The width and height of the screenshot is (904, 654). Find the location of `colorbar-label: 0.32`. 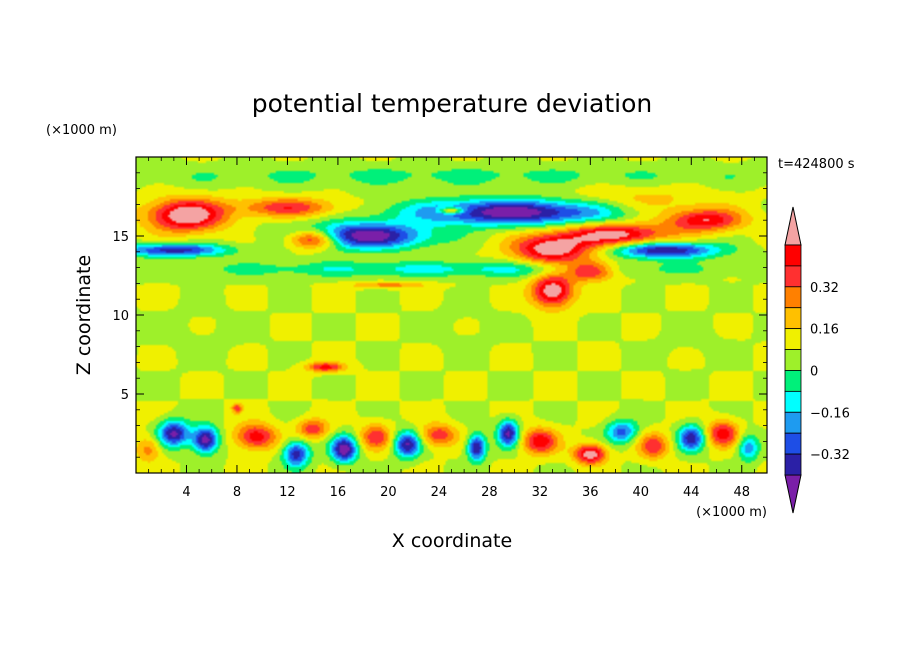

colorbar-label: 0.32 is located at coordinates (824, 288).